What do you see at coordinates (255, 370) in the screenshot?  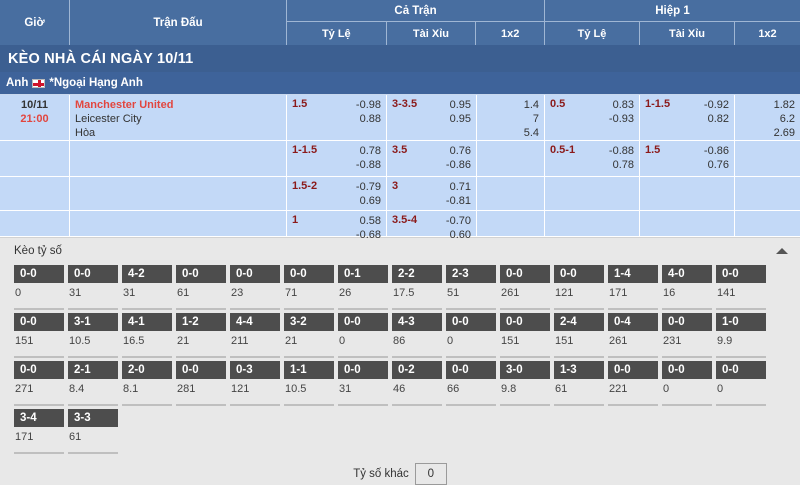 I see `score-chip: 0-3` at bounding box center [255, 370].